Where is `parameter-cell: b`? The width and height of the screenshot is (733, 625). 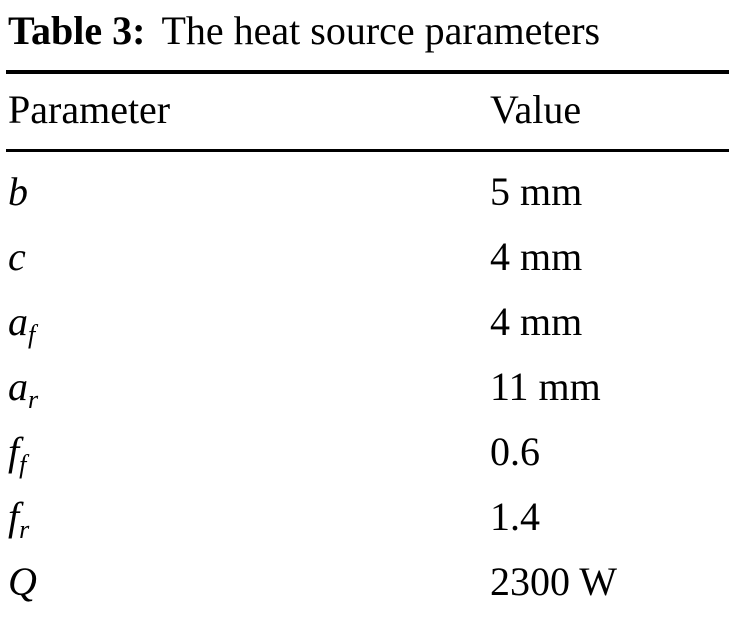 parameter-cell: b is located at coordinates (249, 198).